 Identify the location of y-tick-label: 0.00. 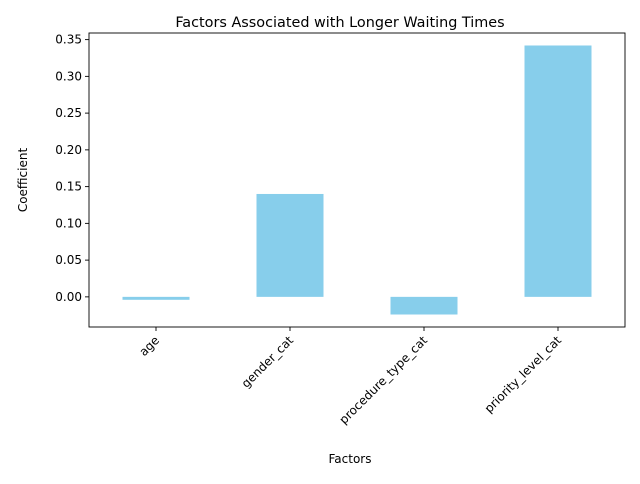
(68, 297).